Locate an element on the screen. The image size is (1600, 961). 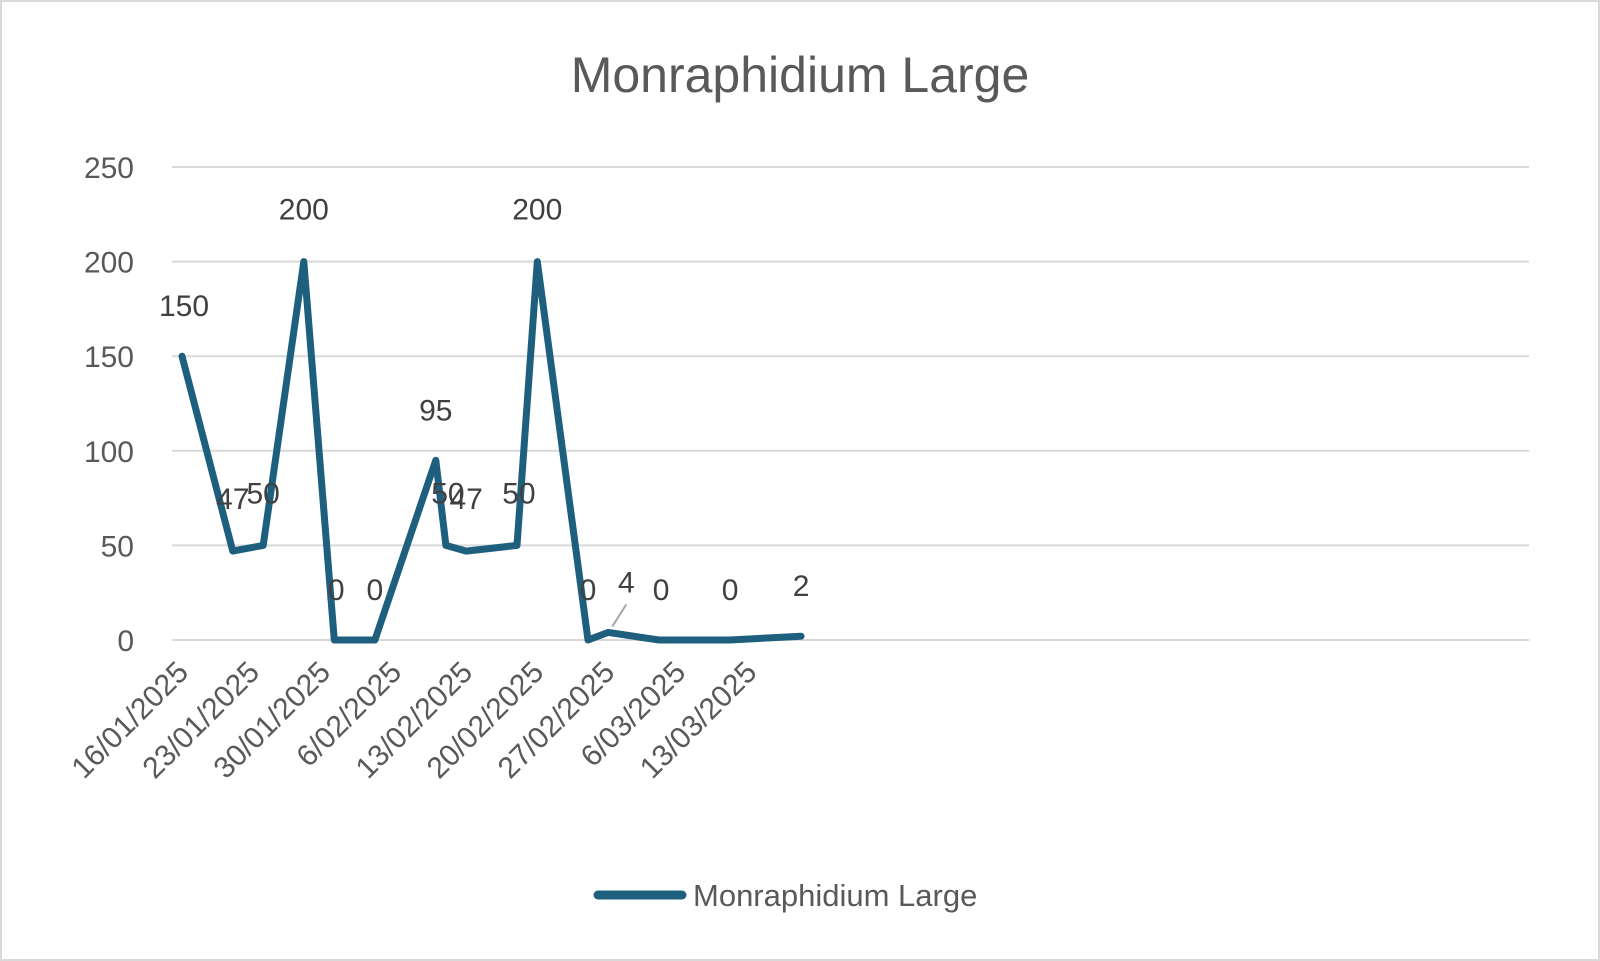
y-tick-label: 200 is located at coordinates (109, 263).